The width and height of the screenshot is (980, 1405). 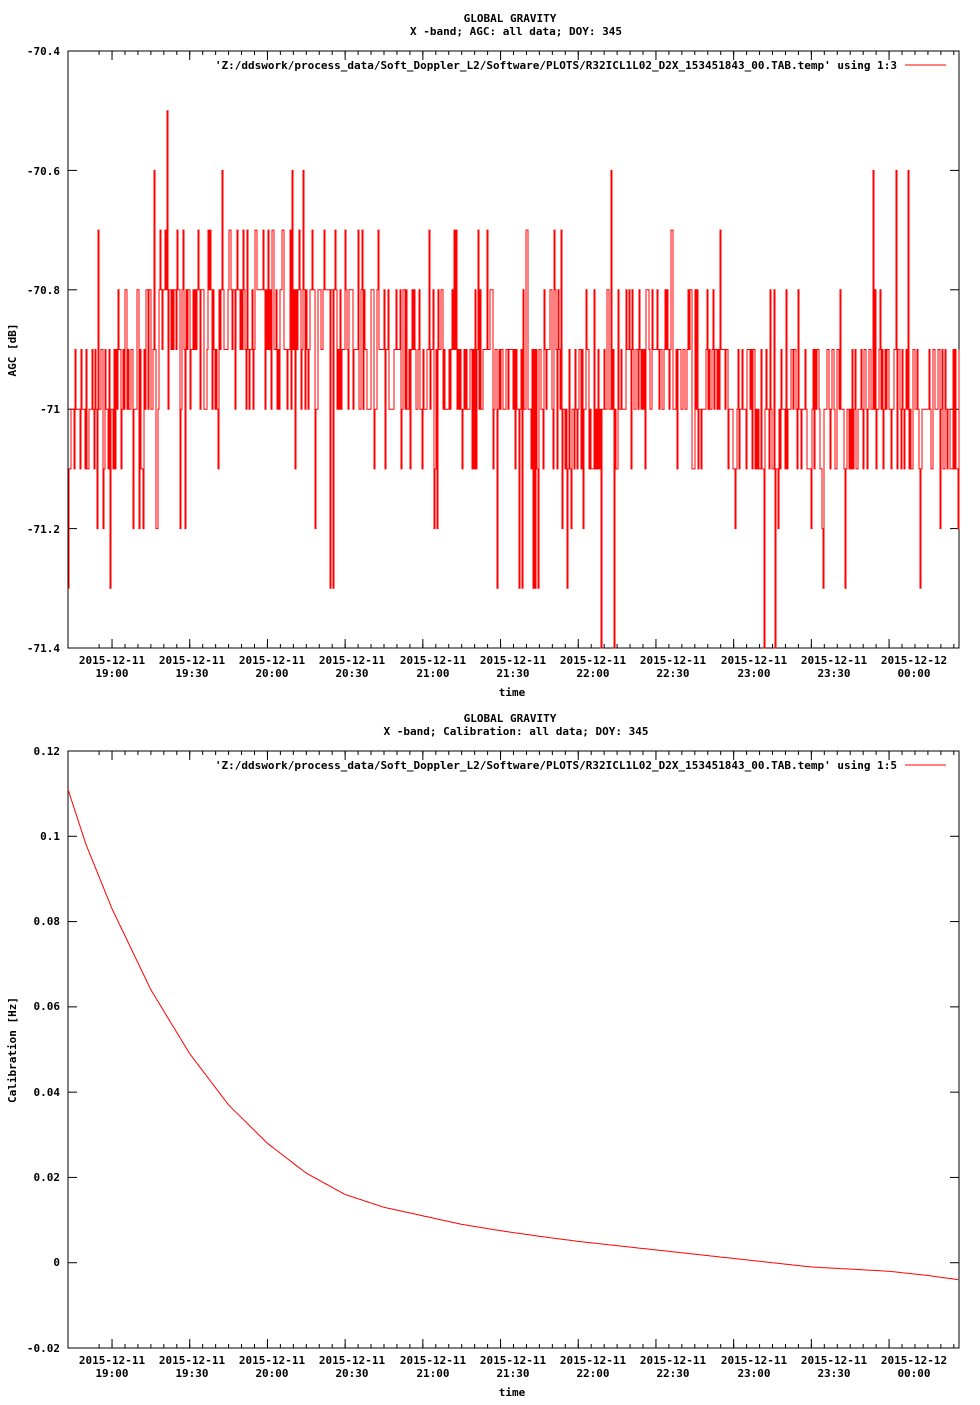 I want to click on y-ticks: -70.4 -70.6 -70.8 -71 -71.2 -71.4, so click(x=43, y=350).